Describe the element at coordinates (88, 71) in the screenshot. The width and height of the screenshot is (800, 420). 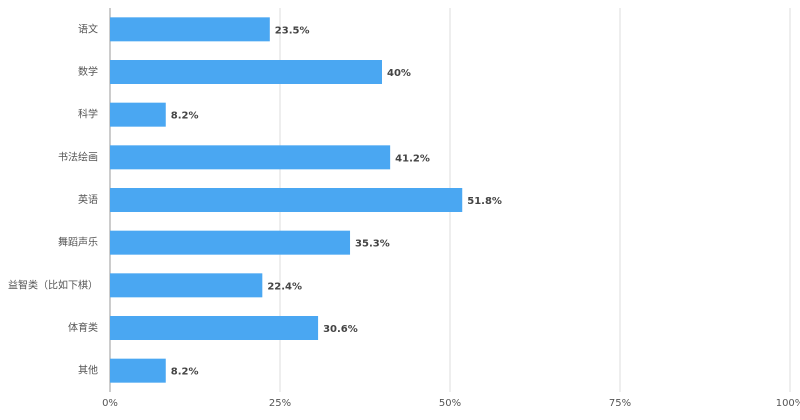
I see `y-tick-label: 数学` at that location.